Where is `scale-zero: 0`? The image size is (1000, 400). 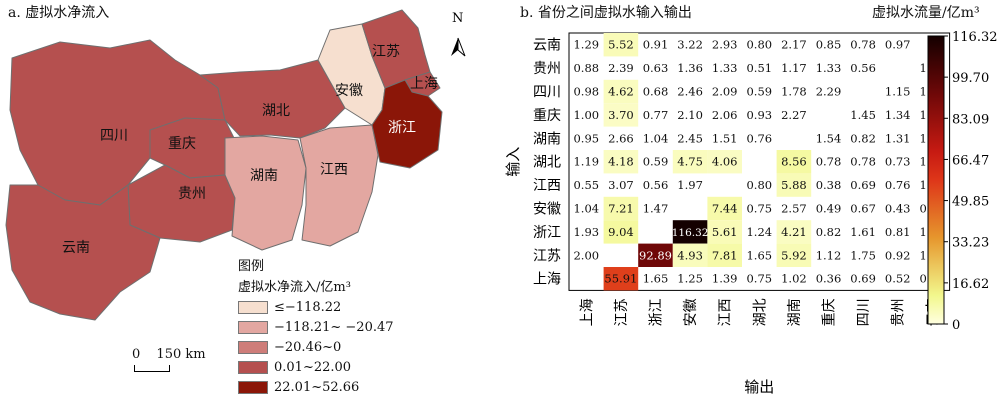
scale-zero: 0 is located at coordinates (136, 354).